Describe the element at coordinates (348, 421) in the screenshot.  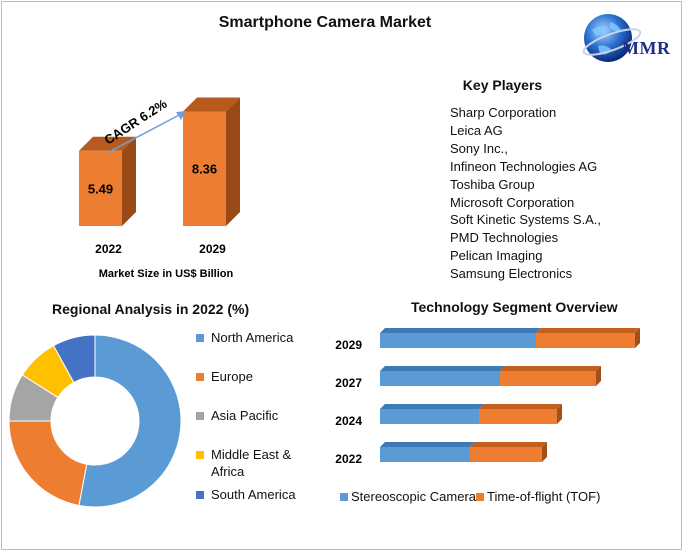
I see `y-tick-label: 2024` at that location.